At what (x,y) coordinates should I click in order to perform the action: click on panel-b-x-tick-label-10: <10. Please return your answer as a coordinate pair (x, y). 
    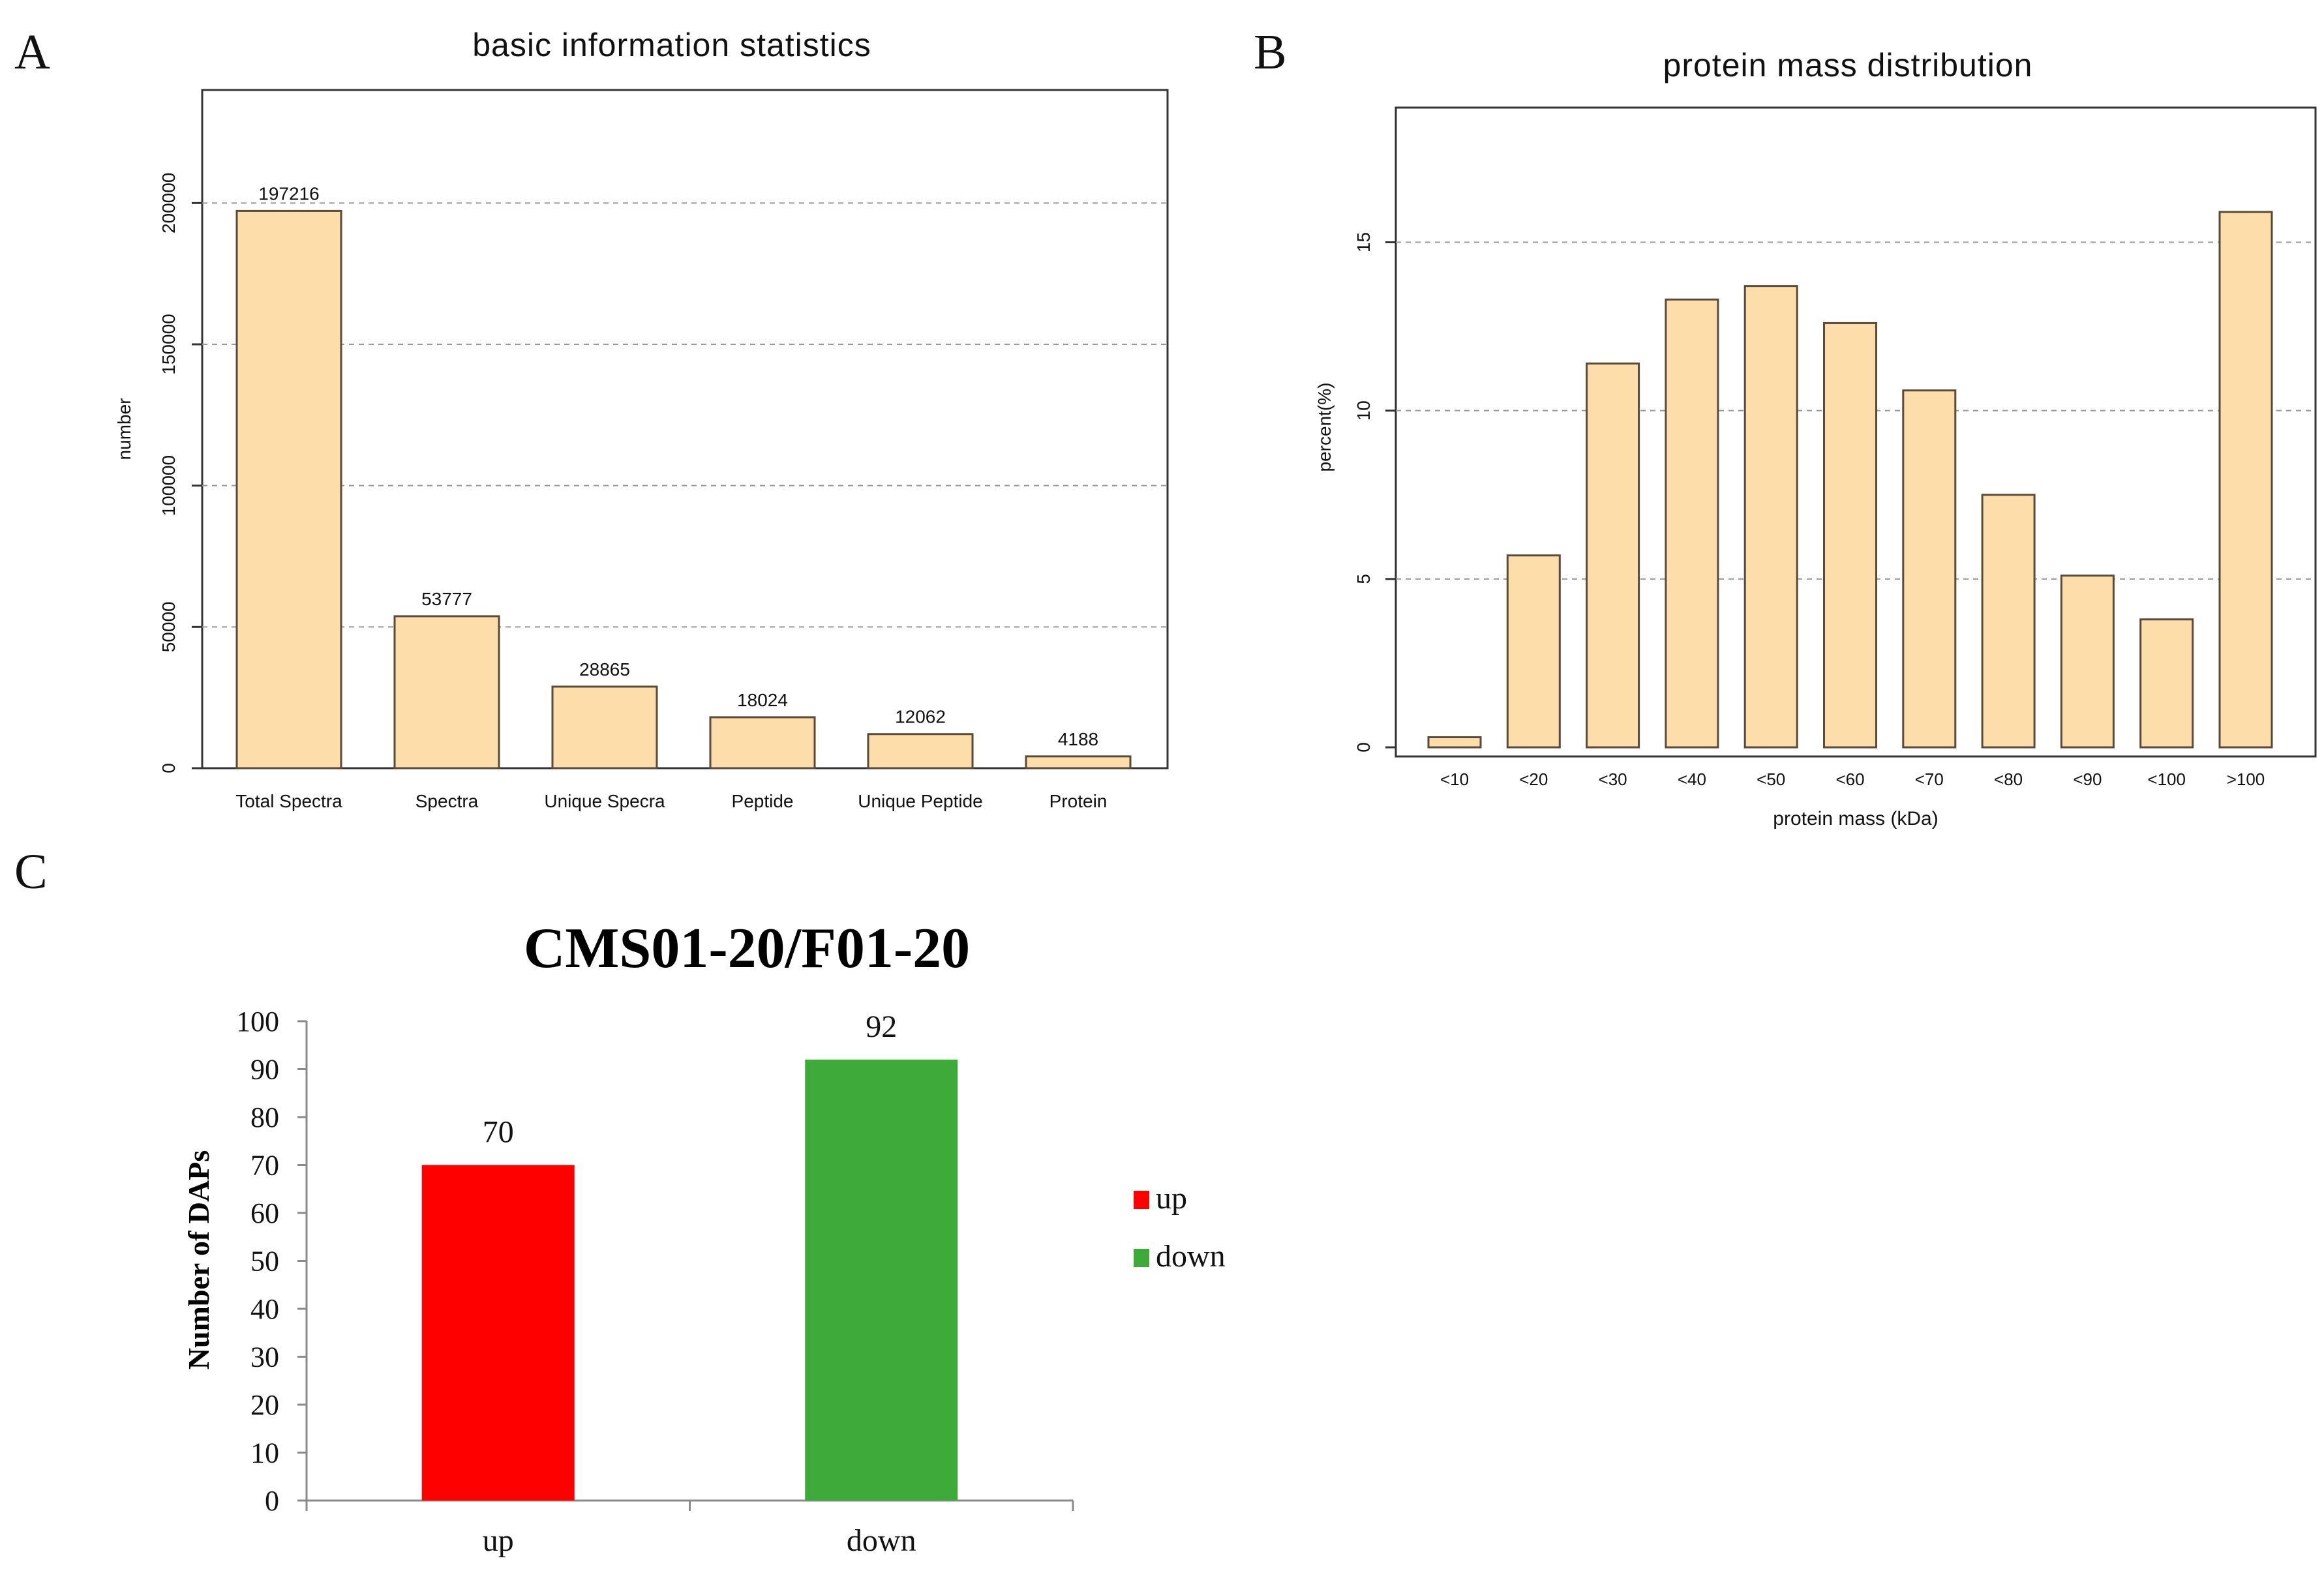
    Looking at the image, I should click on (1454, 779).